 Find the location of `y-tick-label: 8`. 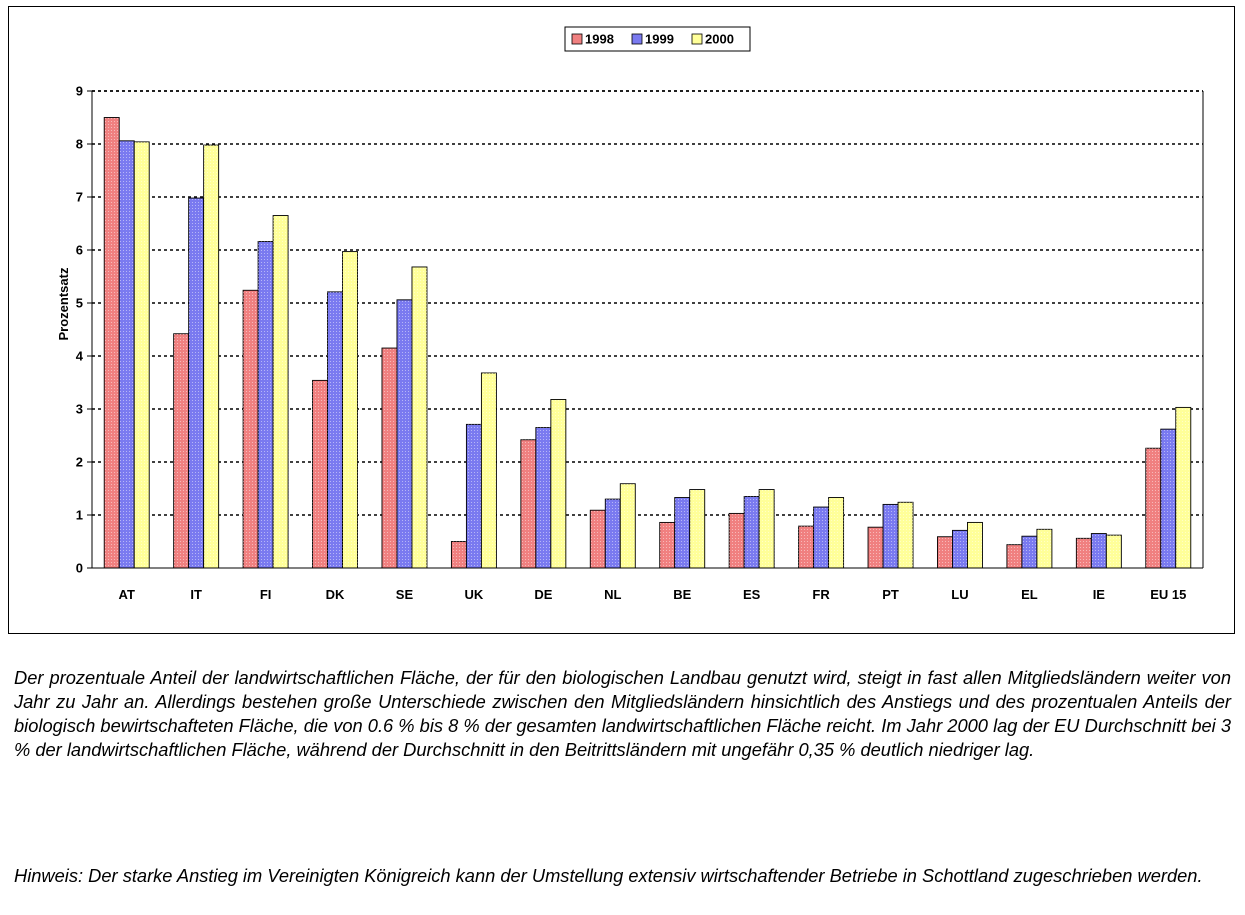

y-tick-label: 8 is located at coordinates (79, 144).